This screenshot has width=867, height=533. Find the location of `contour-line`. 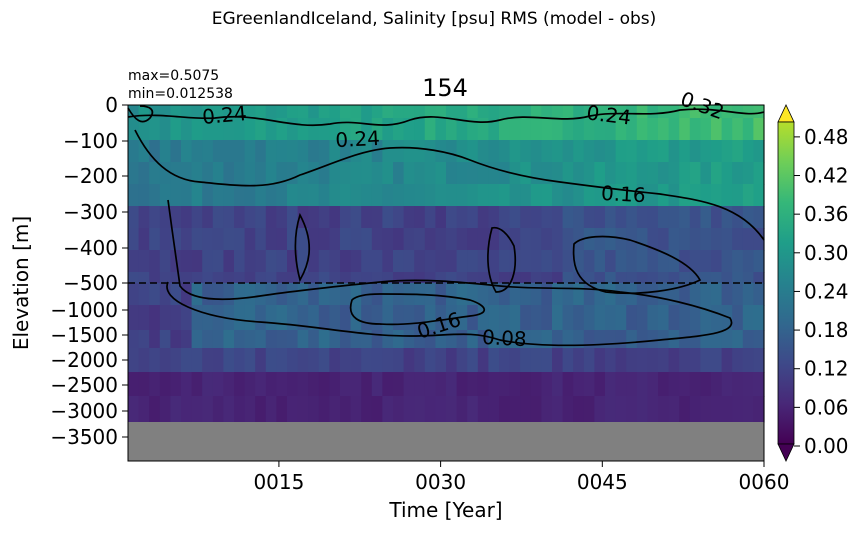

contour-line is located at coordinates (302, 247).